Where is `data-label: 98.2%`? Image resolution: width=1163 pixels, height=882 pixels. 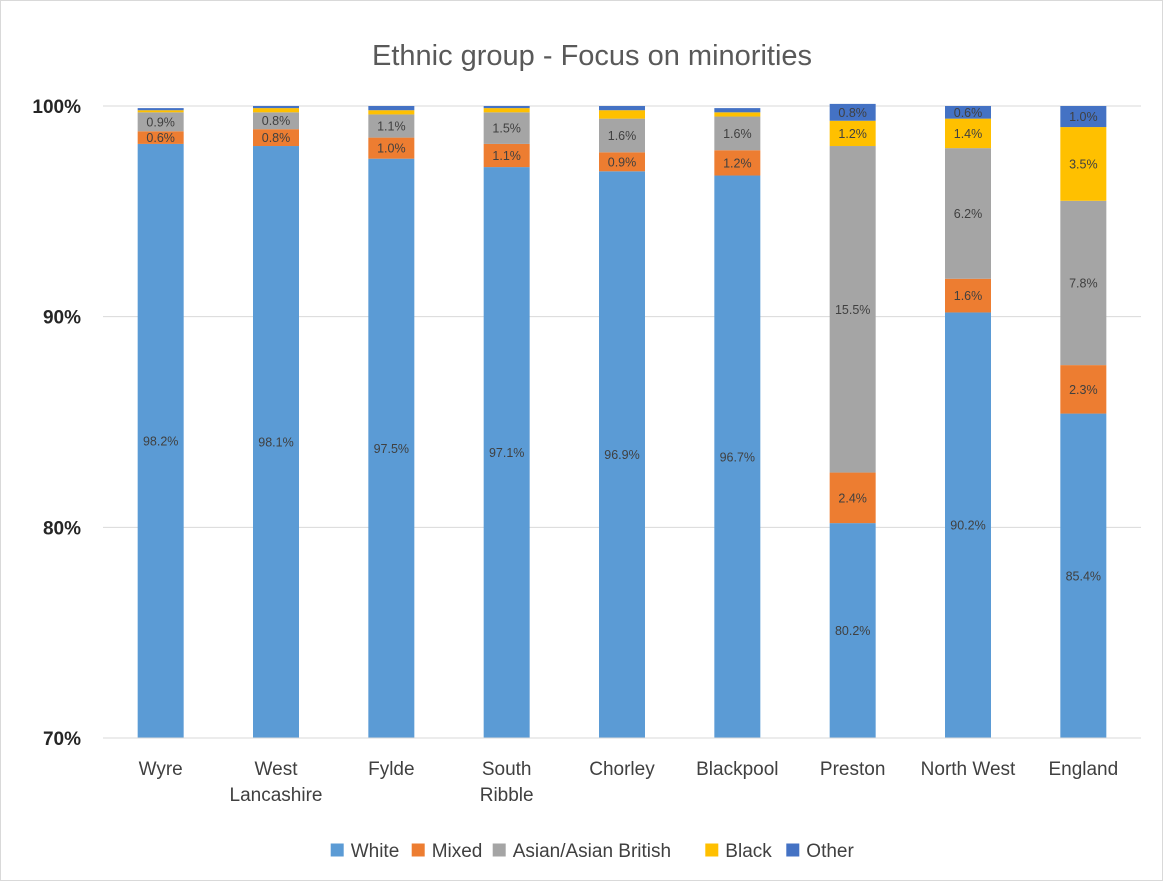 data-label: 98.2% is located at coordinates (160, 441).